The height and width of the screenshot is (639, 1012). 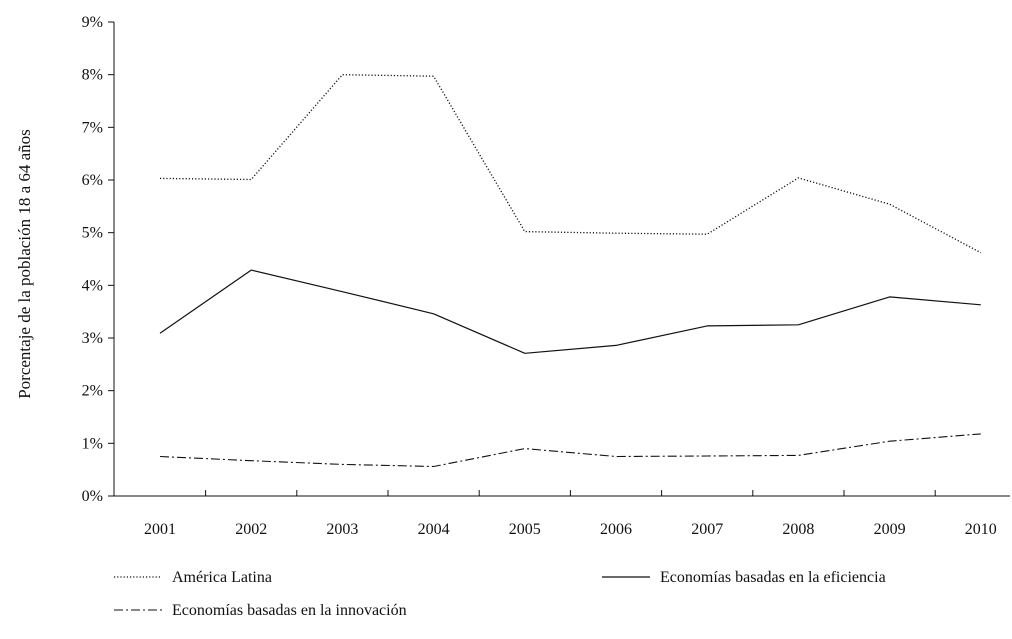 What do you see at coordinates (92, 285) in the screenshot?
I see `y-tick-label: 4%` at bounding box center [92, 285].